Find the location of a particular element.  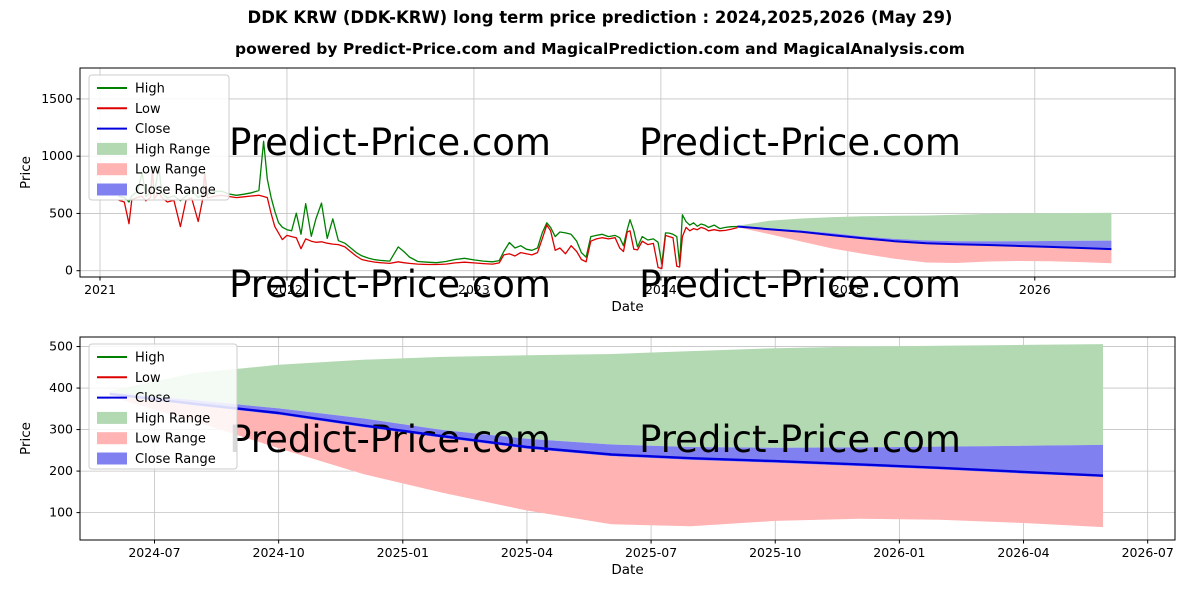

x-tick-label: 2025-01 is located at coordinates (403, 552).